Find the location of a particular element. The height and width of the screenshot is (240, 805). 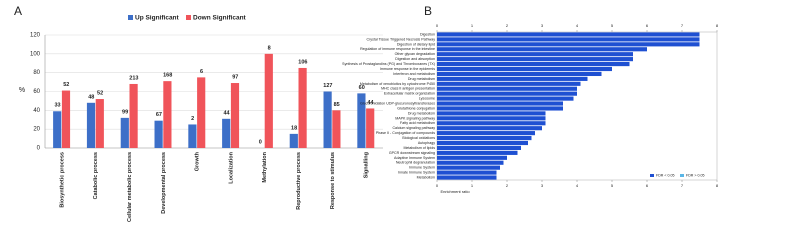

y-tick-label: Immune response in the epidermis is located at coordinates (407, 69).